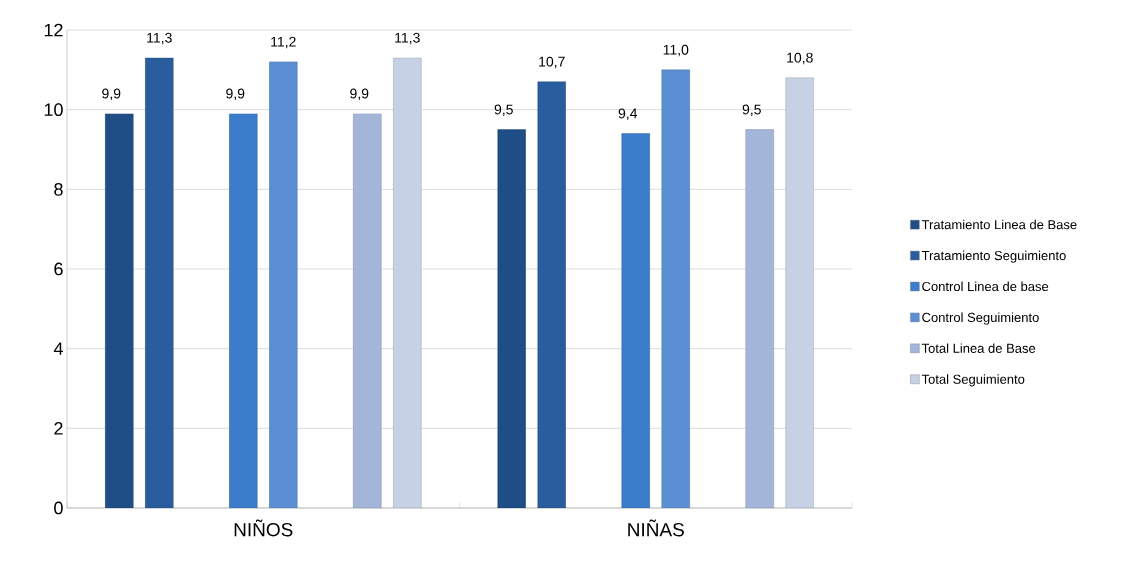 This screenshot has width=1146, height=568. What do you see at coordinates (800, 58) in the screenshot?
I see `data-label: 10,8` at bounding box center [800, 58].